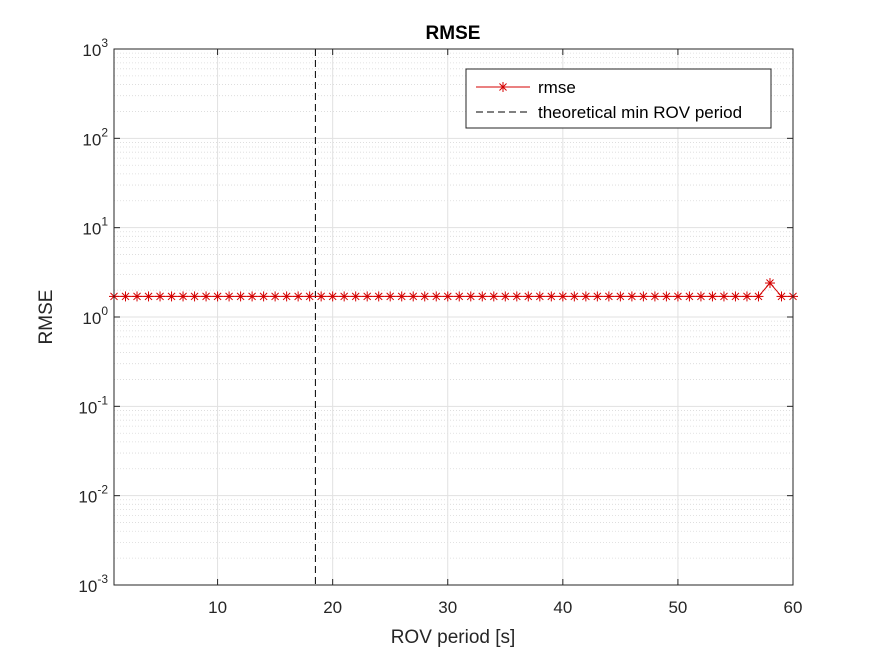 This screenshot has height=656, width=875. I want to click on legend-theoretical-label: theoretical min ROV period, so click(640, 112).